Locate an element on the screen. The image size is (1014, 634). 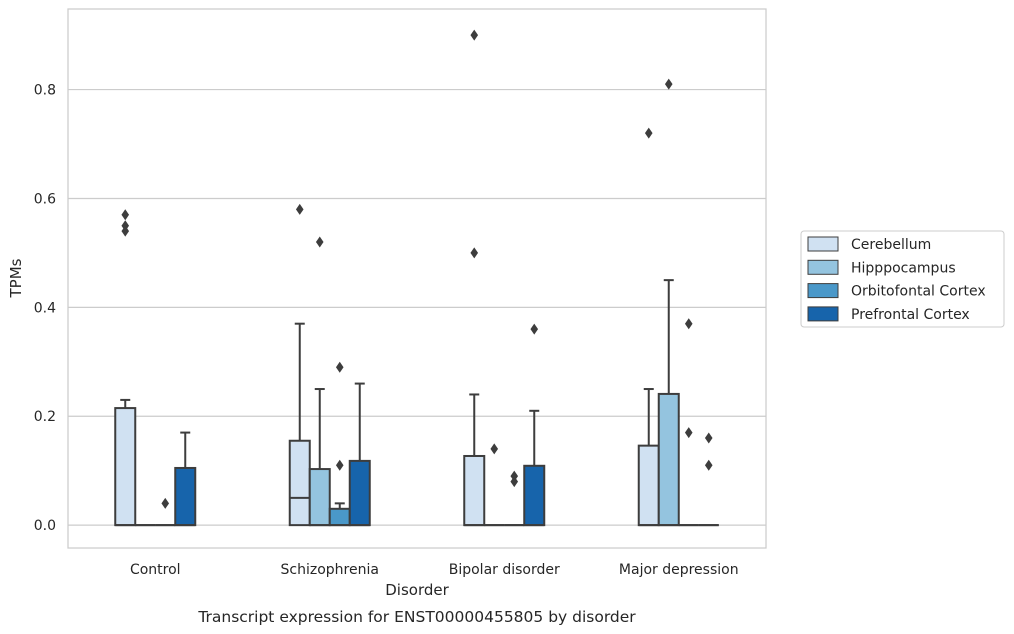
y-axis-ticks: 0.0 0.2 0.4 0.6 0.8 is located at coordinates (45, 309).